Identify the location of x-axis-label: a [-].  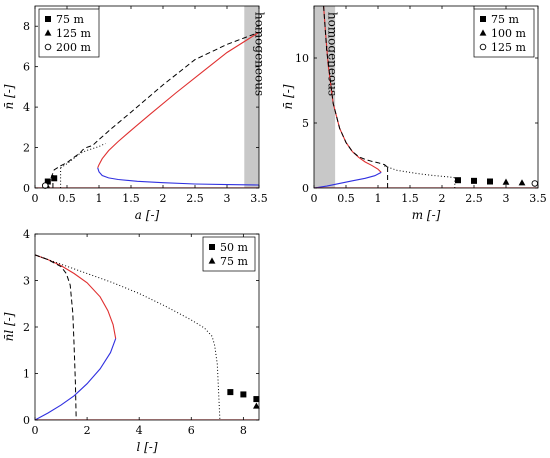
(147, 215).